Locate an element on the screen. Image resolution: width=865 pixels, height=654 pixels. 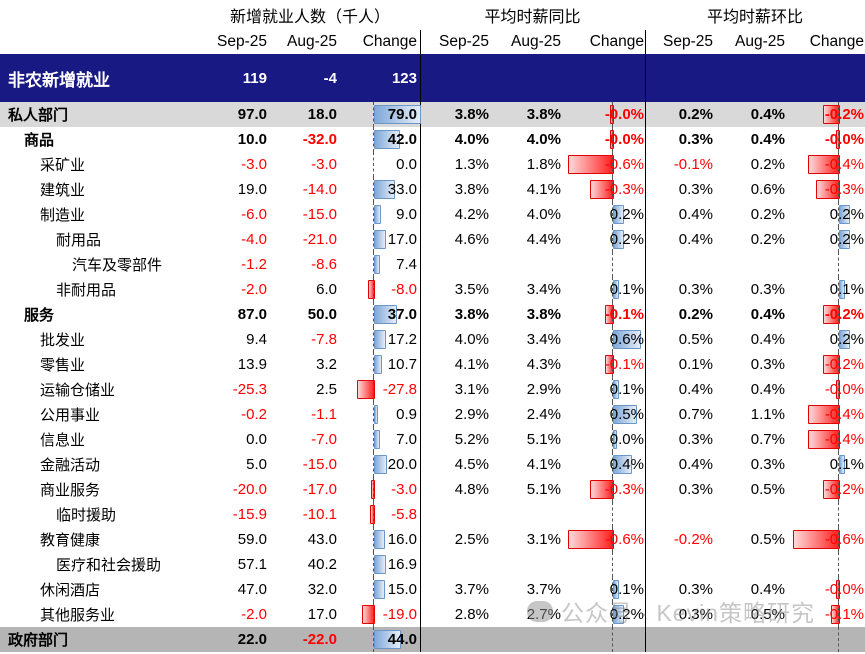
section-yoy: 4.0% 3.4% 0.6% is located at coordinates (532, 339).